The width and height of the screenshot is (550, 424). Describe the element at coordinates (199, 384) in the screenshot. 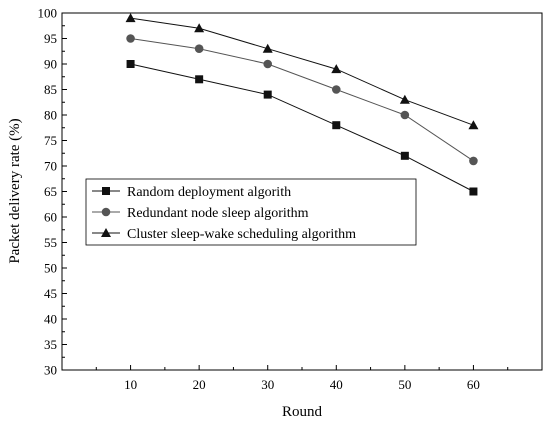

I see `x-tick-label: 20` at that location.